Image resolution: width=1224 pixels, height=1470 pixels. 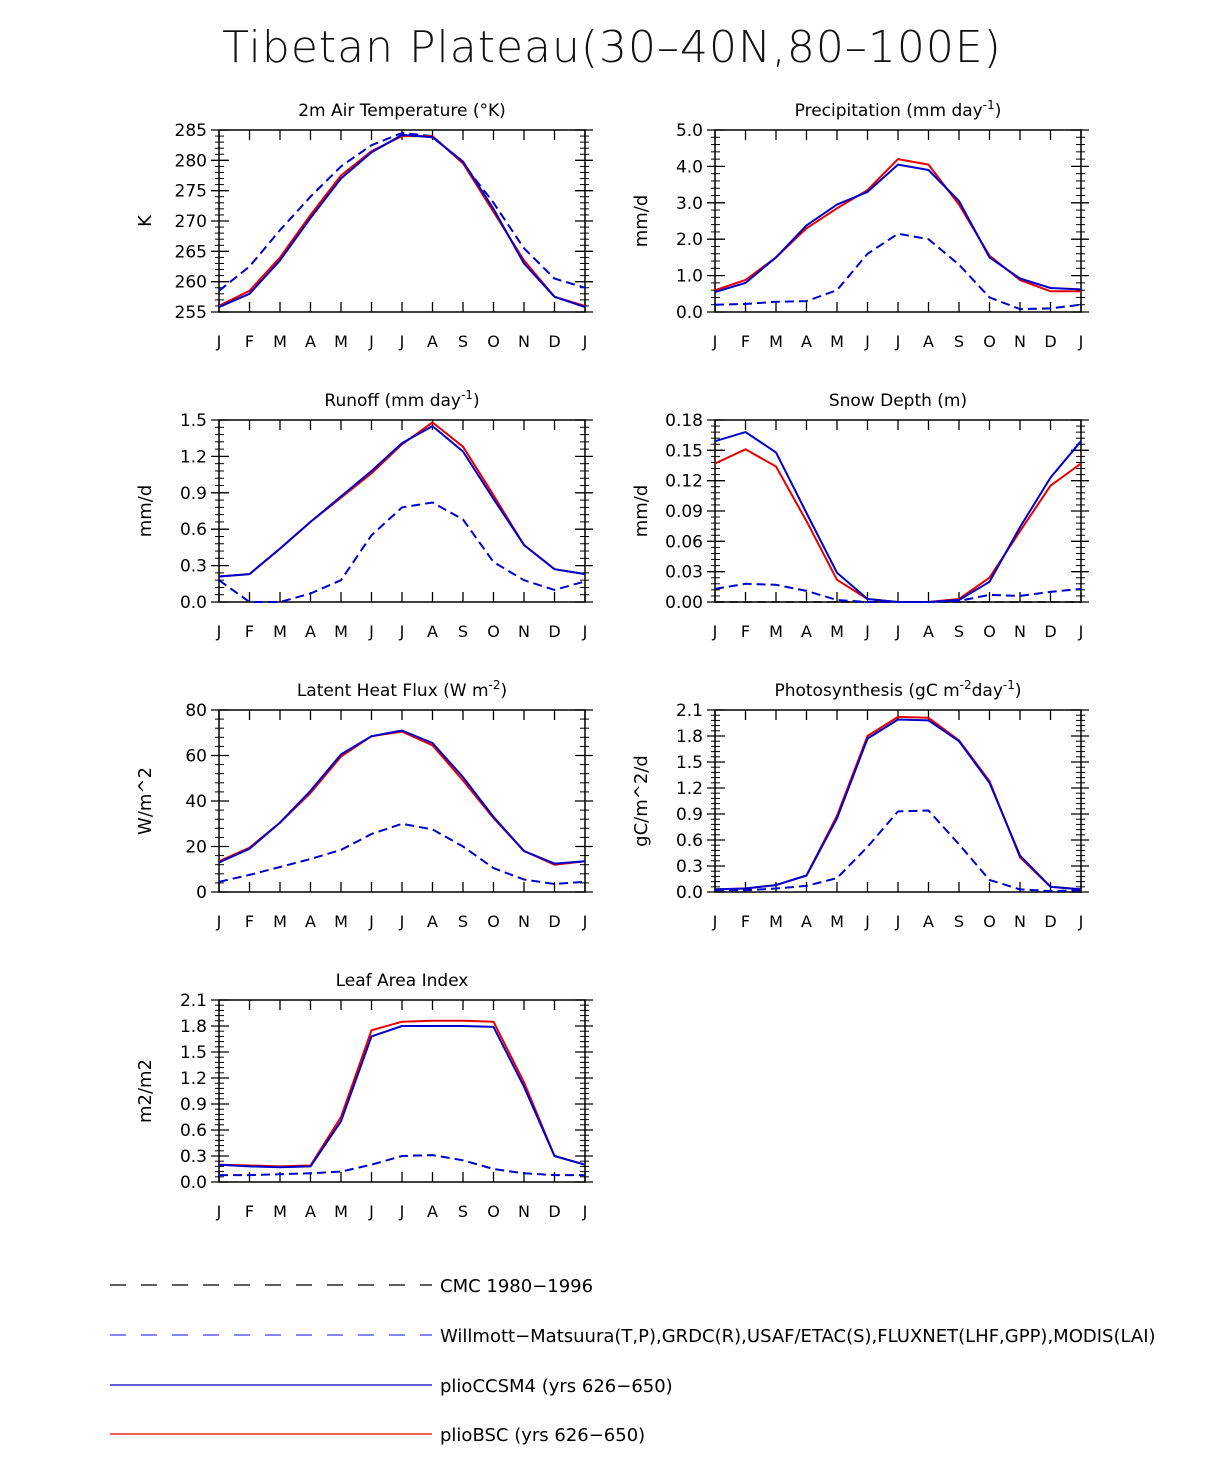 I want to click on panel-title: Precipitation (mm day-1), so click(x=898, y=109).